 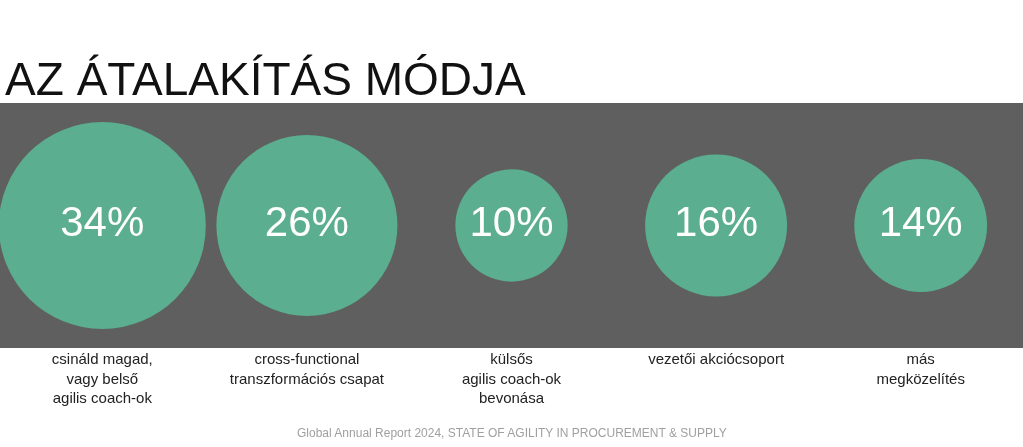 I want to click on category-label: csináld magad, vagy belső agilis coach-ok, so click(x=102, y=378).